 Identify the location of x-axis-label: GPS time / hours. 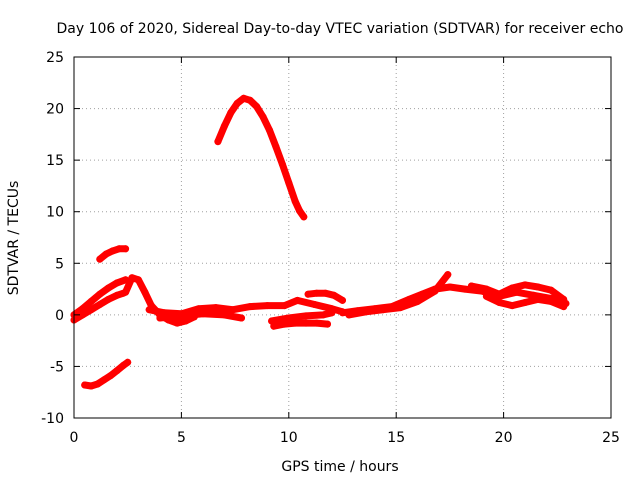
(339, 467).